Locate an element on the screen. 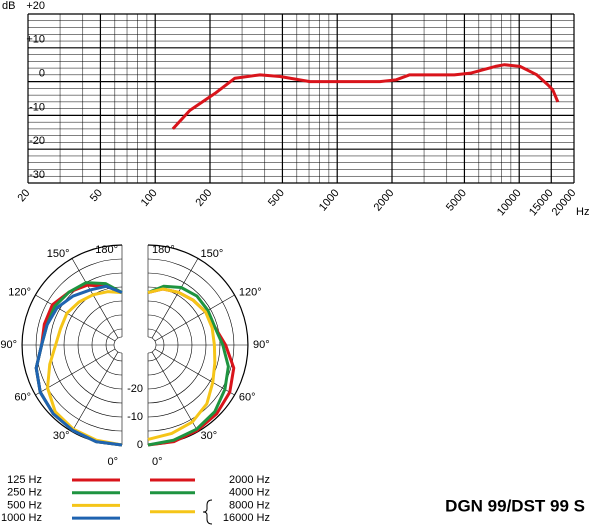 The width and height of the screenshot is (592, 528). x-tick-label: 20000 is located at coordinates (564, 202).